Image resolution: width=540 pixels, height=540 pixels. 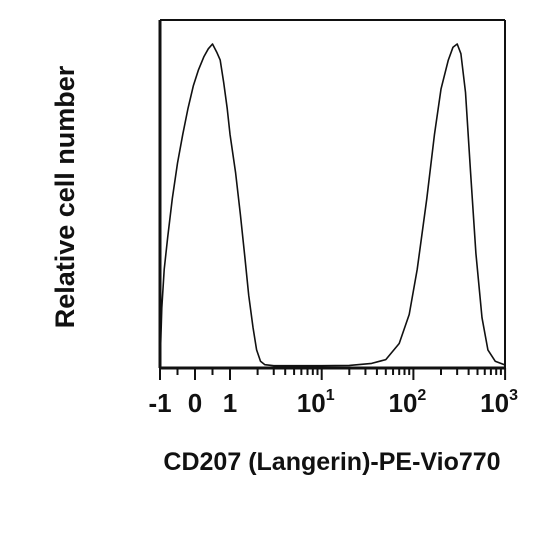 I want to click on x-tick-label: -1, so click(x=159, y=403).